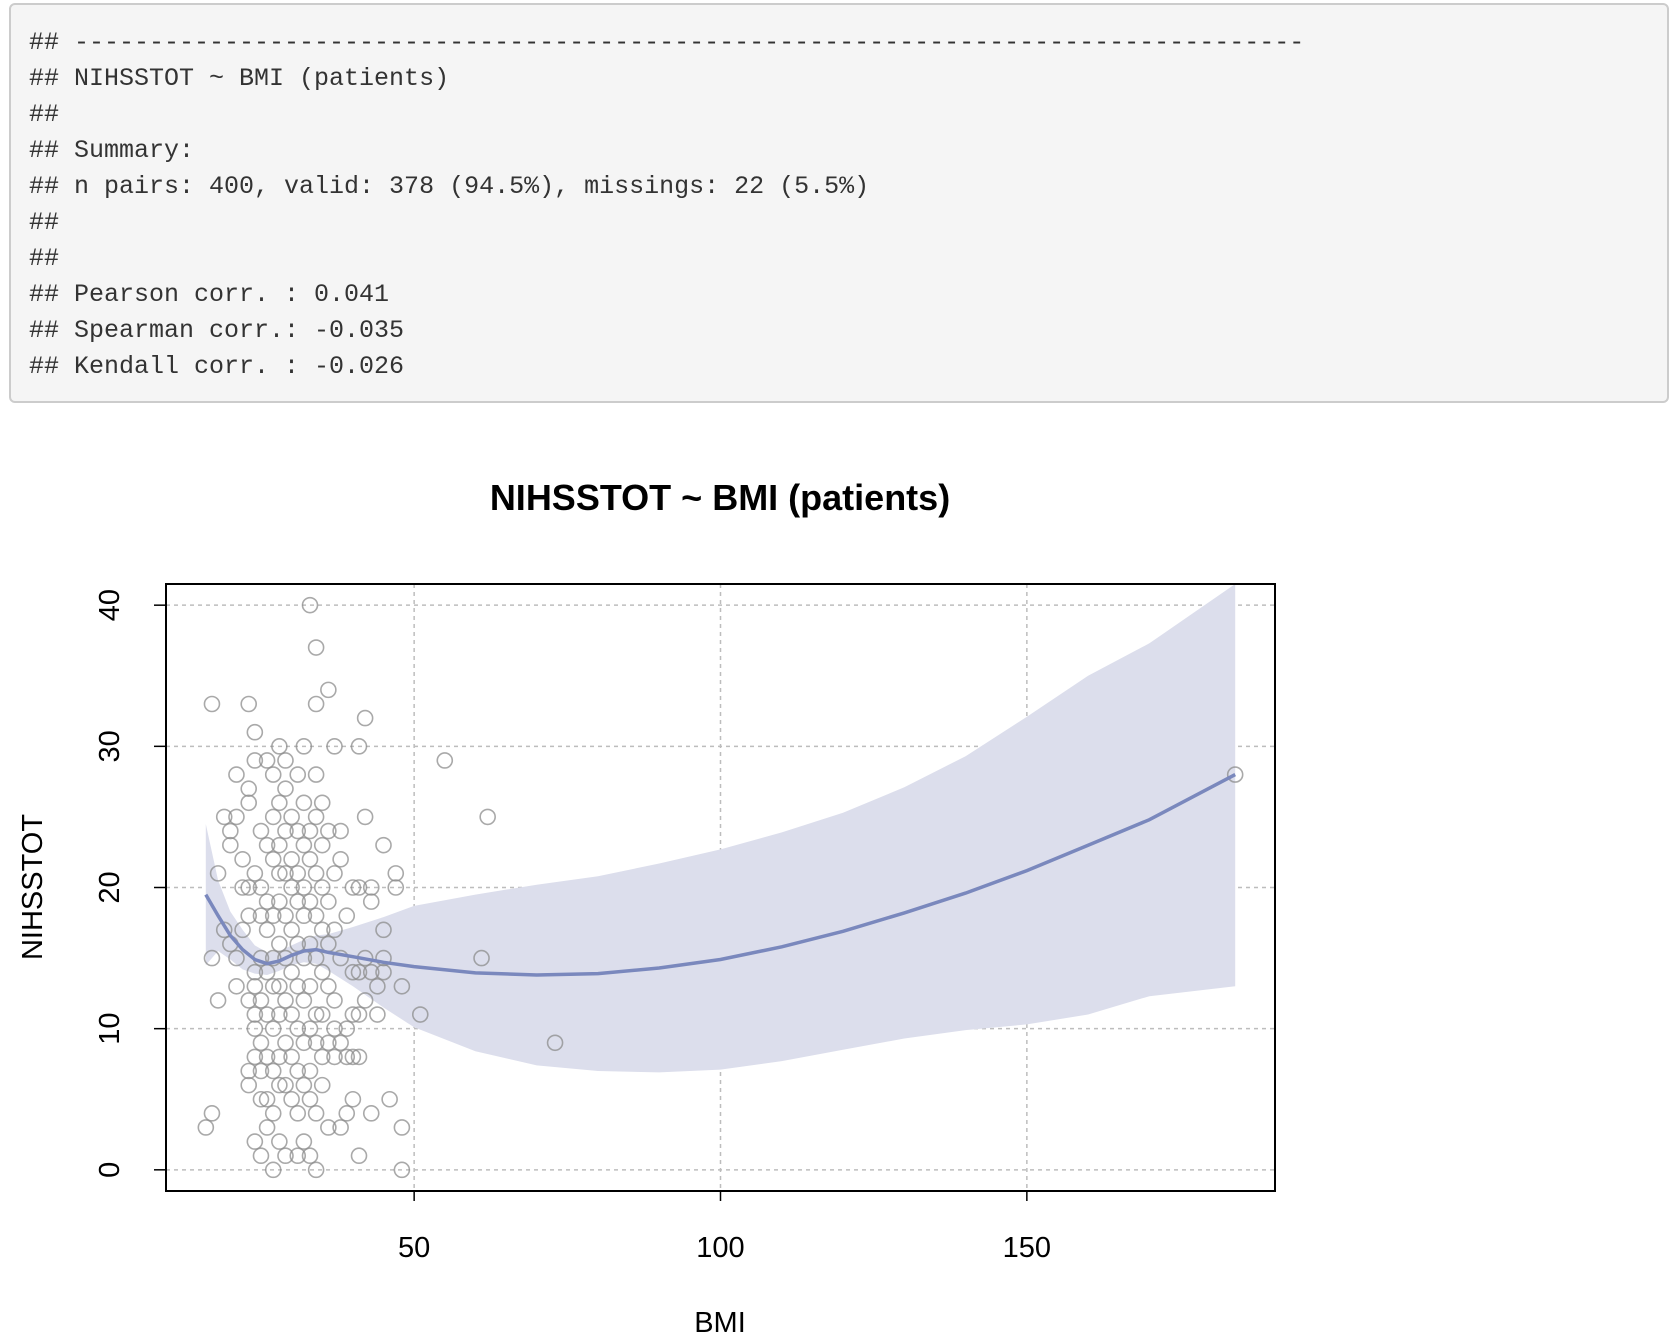 This screenshot has width=1676, height=1340. I want to click on smooth-line, so click(720, 875).